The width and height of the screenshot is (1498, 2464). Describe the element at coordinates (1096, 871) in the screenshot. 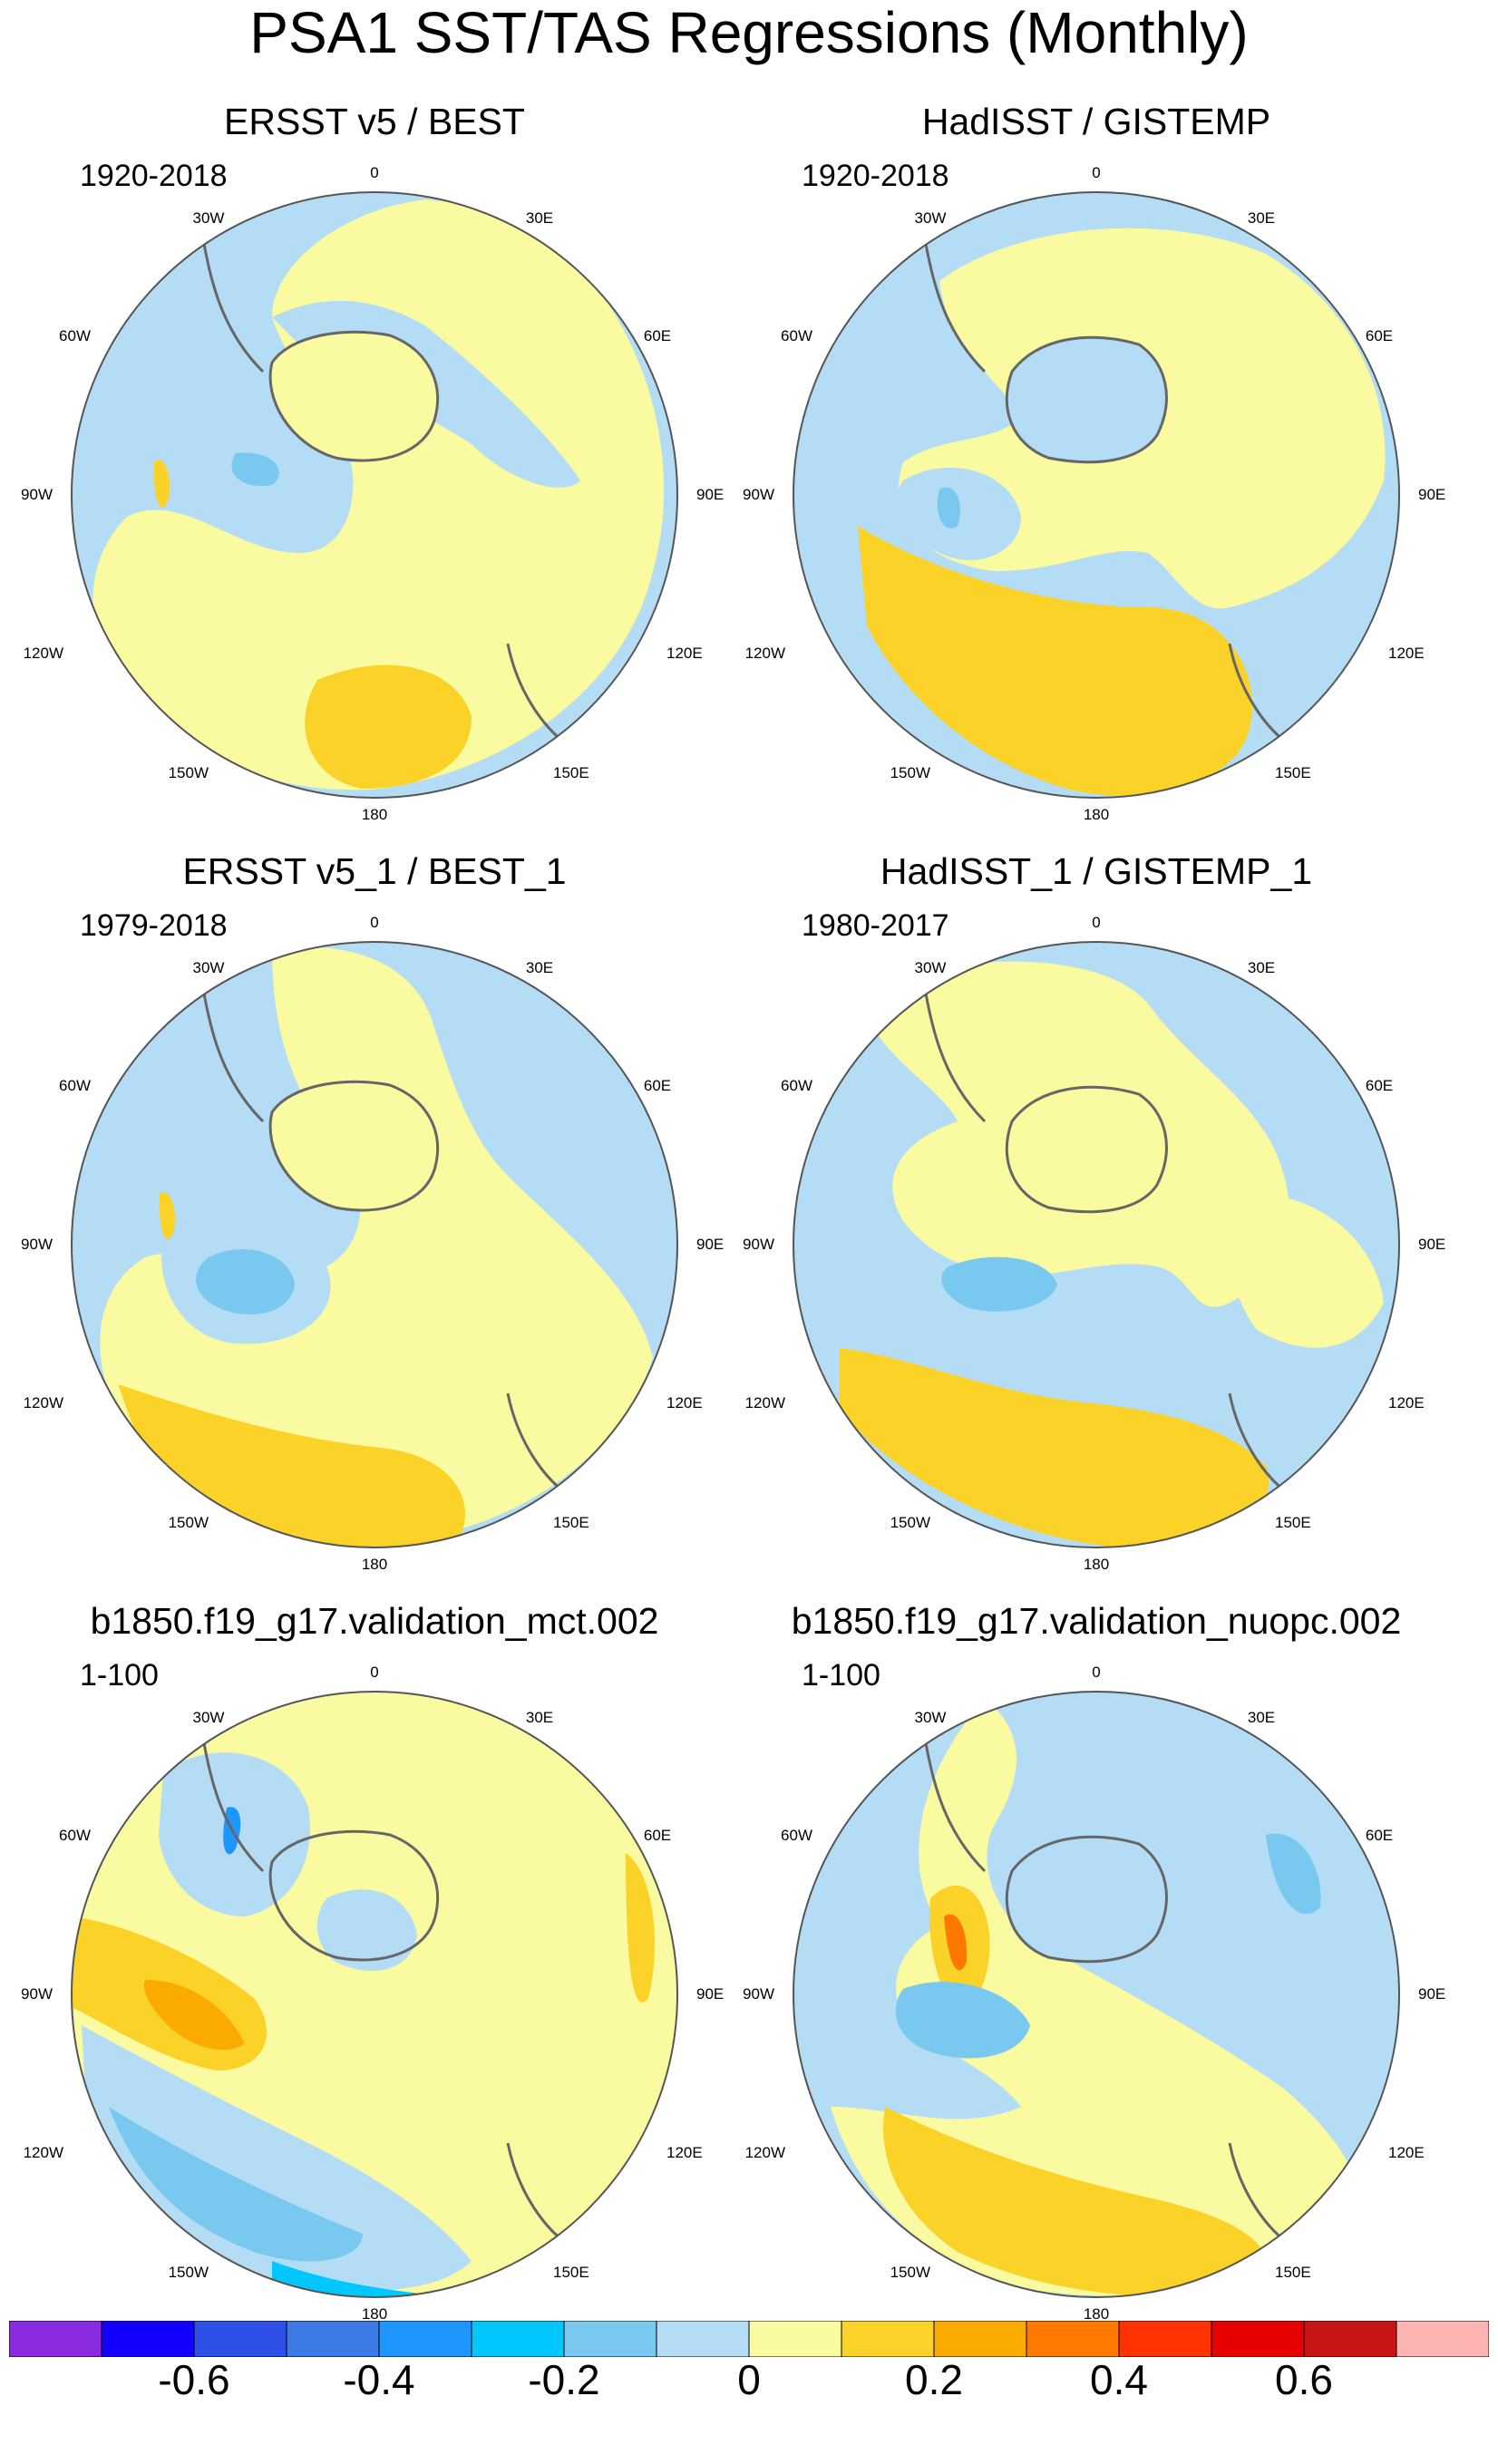

I see `panel-title: HadISST_1 / GISTEMP_1` at that location.